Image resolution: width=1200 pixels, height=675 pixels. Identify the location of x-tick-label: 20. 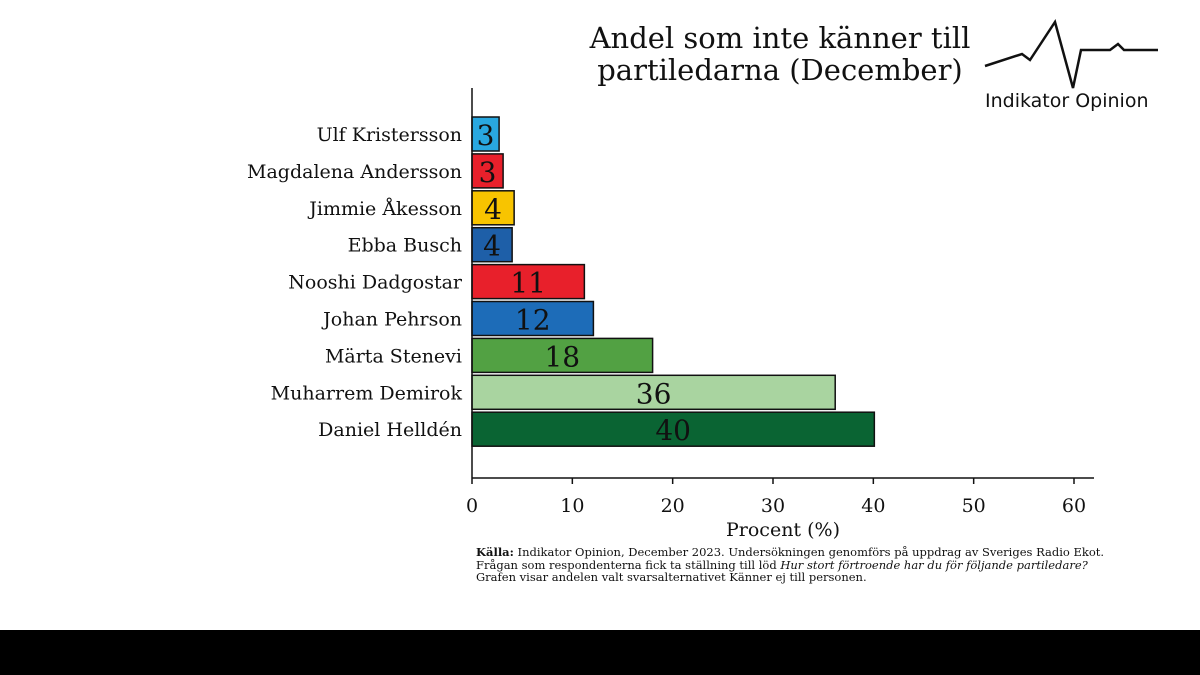
(673, 506).